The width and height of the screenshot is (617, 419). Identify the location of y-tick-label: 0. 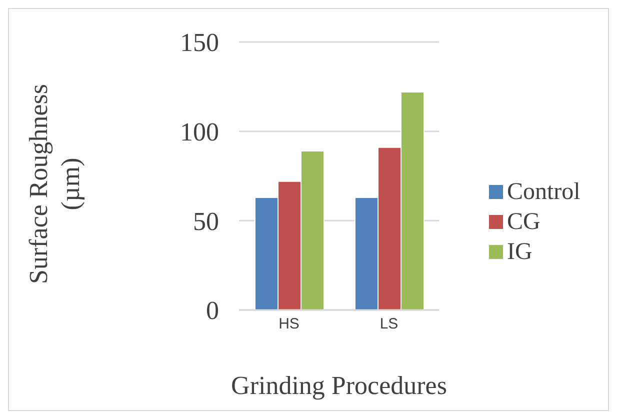
(212, 311).